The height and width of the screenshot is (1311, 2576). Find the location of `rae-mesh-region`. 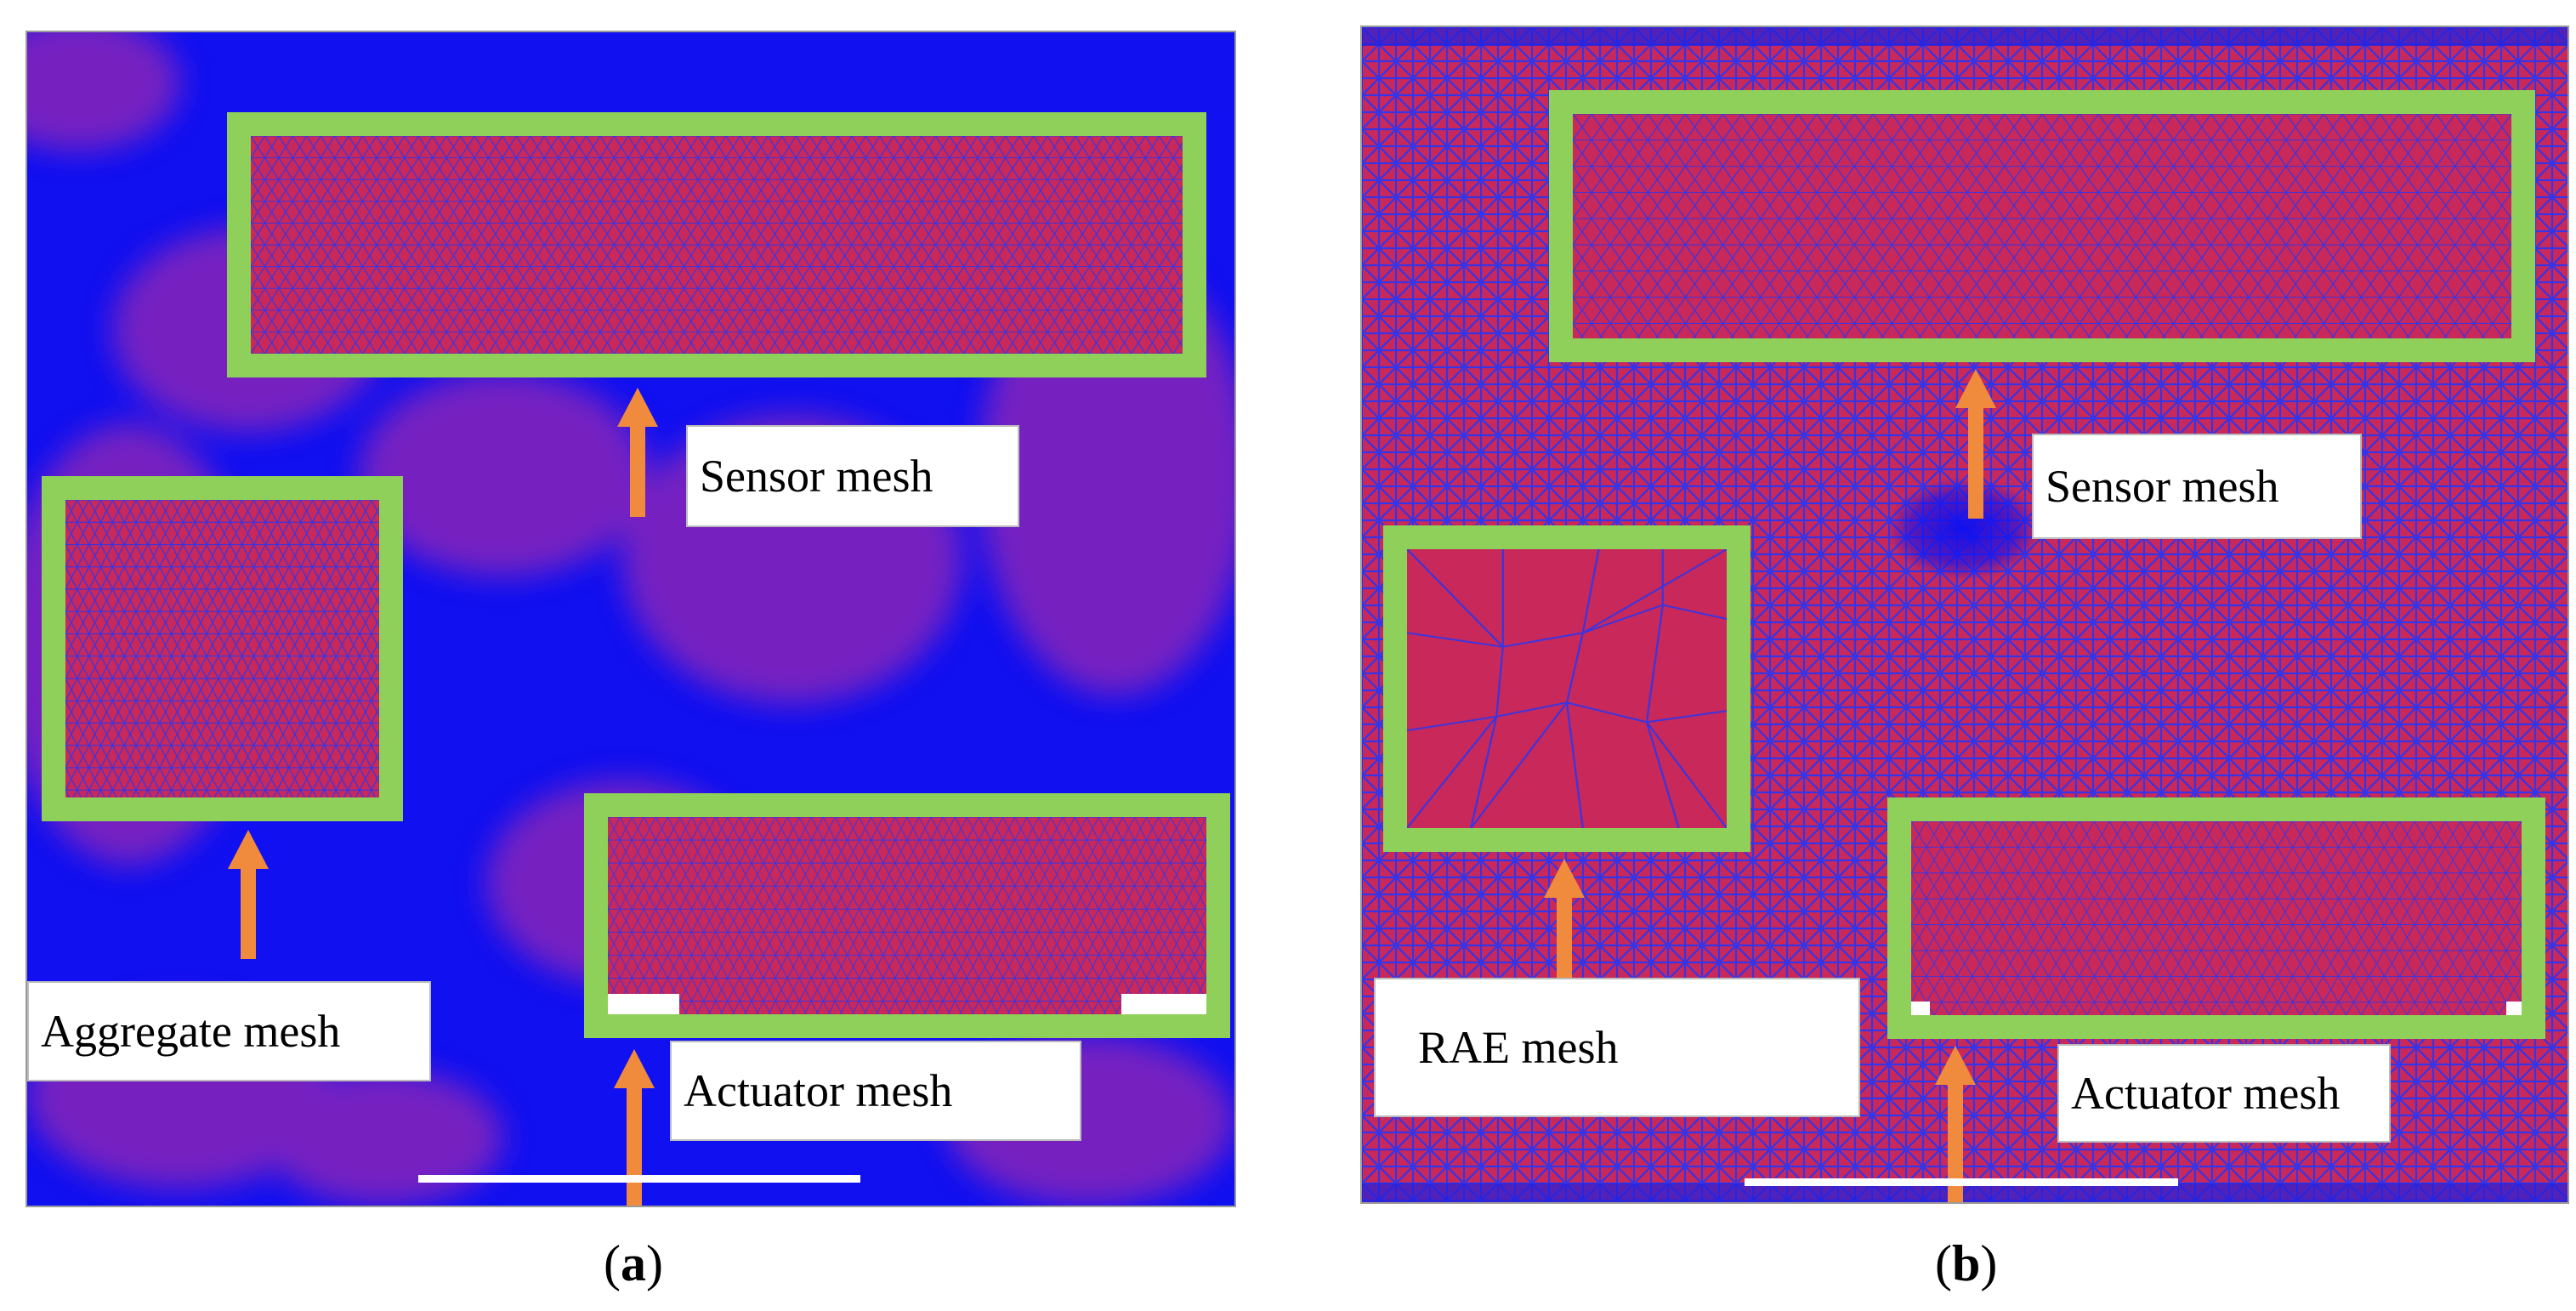

rae-mesh-region is located at coordinates (1567, 688).